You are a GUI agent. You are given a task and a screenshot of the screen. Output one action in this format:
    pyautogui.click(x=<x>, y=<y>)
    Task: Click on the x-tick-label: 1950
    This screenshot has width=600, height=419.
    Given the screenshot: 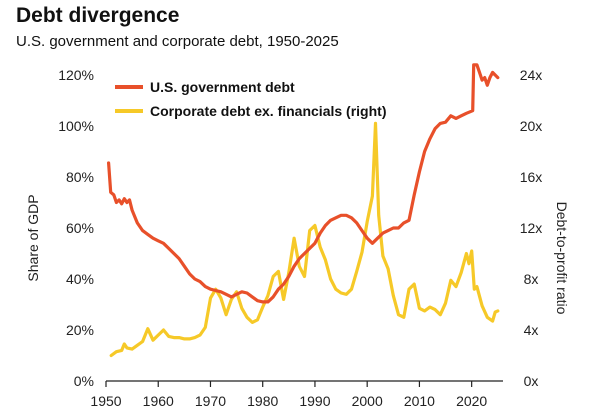 What is the action you would take?
    pyautogui.click(x=105, y=401)
    